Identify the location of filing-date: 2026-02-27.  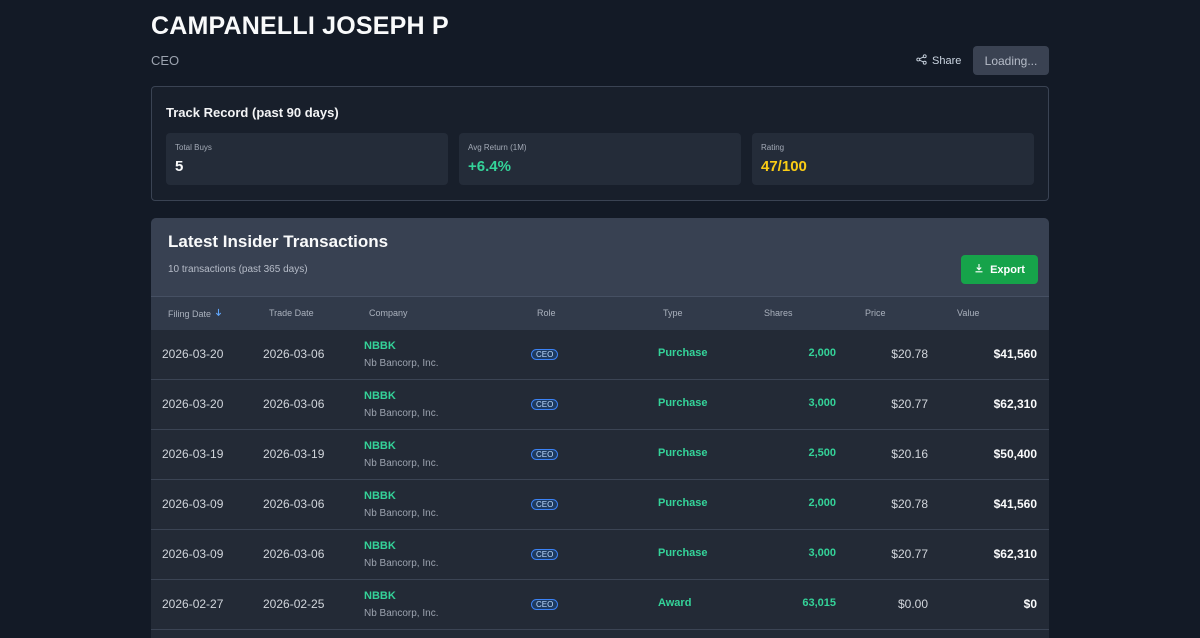
(193, 604).